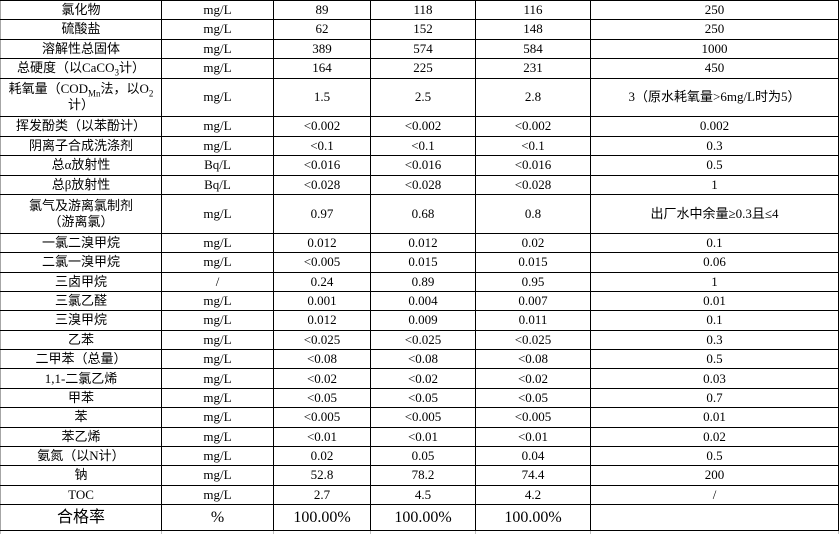 The width and height of the screenshot is (840, 534). What do you see at coordinates (322, 359) in the screenshot?
I see `value-1-cell: <0.08` at bounding box center [322, 359].